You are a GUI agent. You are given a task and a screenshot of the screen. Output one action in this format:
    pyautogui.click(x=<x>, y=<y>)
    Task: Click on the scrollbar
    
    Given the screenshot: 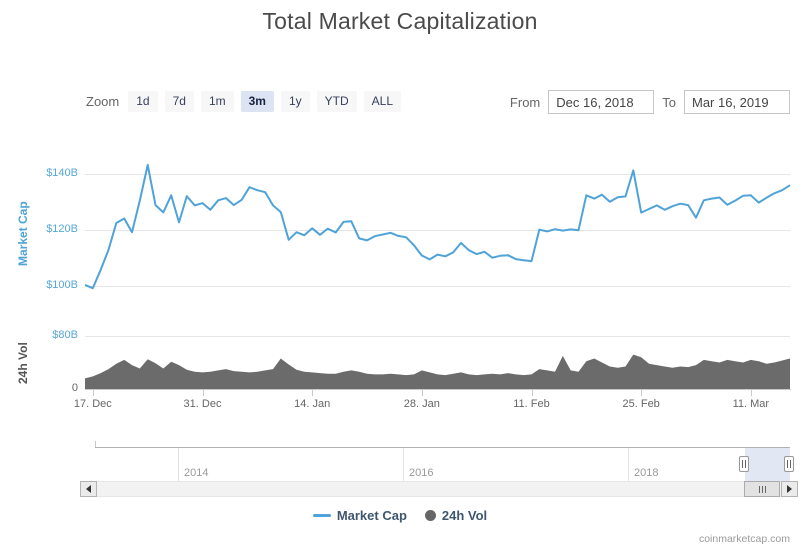 What is the action you would take?
    pyautogui.click(x=439, y=489)
    